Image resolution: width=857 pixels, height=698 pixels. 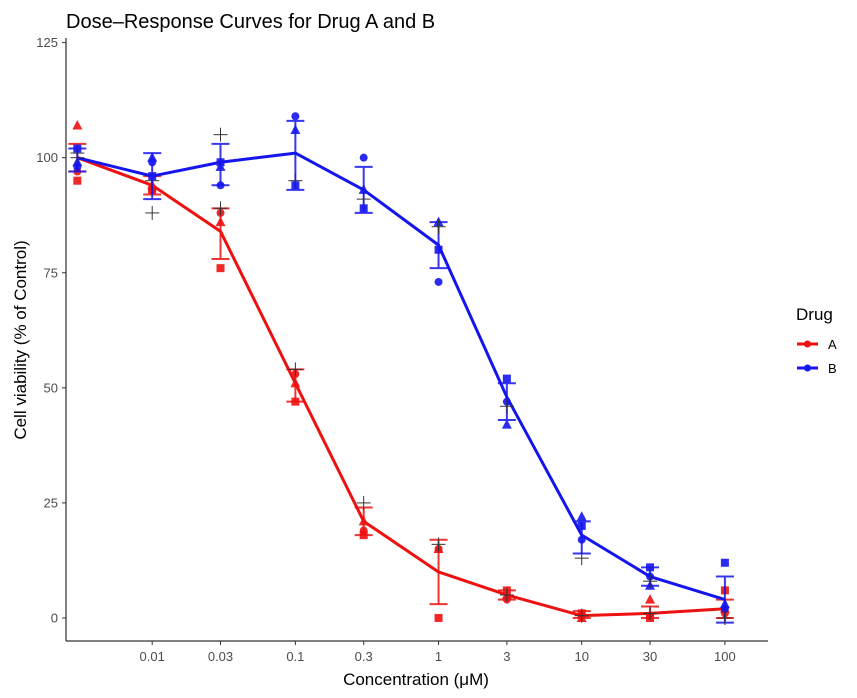 What do you see at coordinates (152, 656) in the screenshot?
I see `x-tick-label: 0.01` at bounding box center [152, 656].